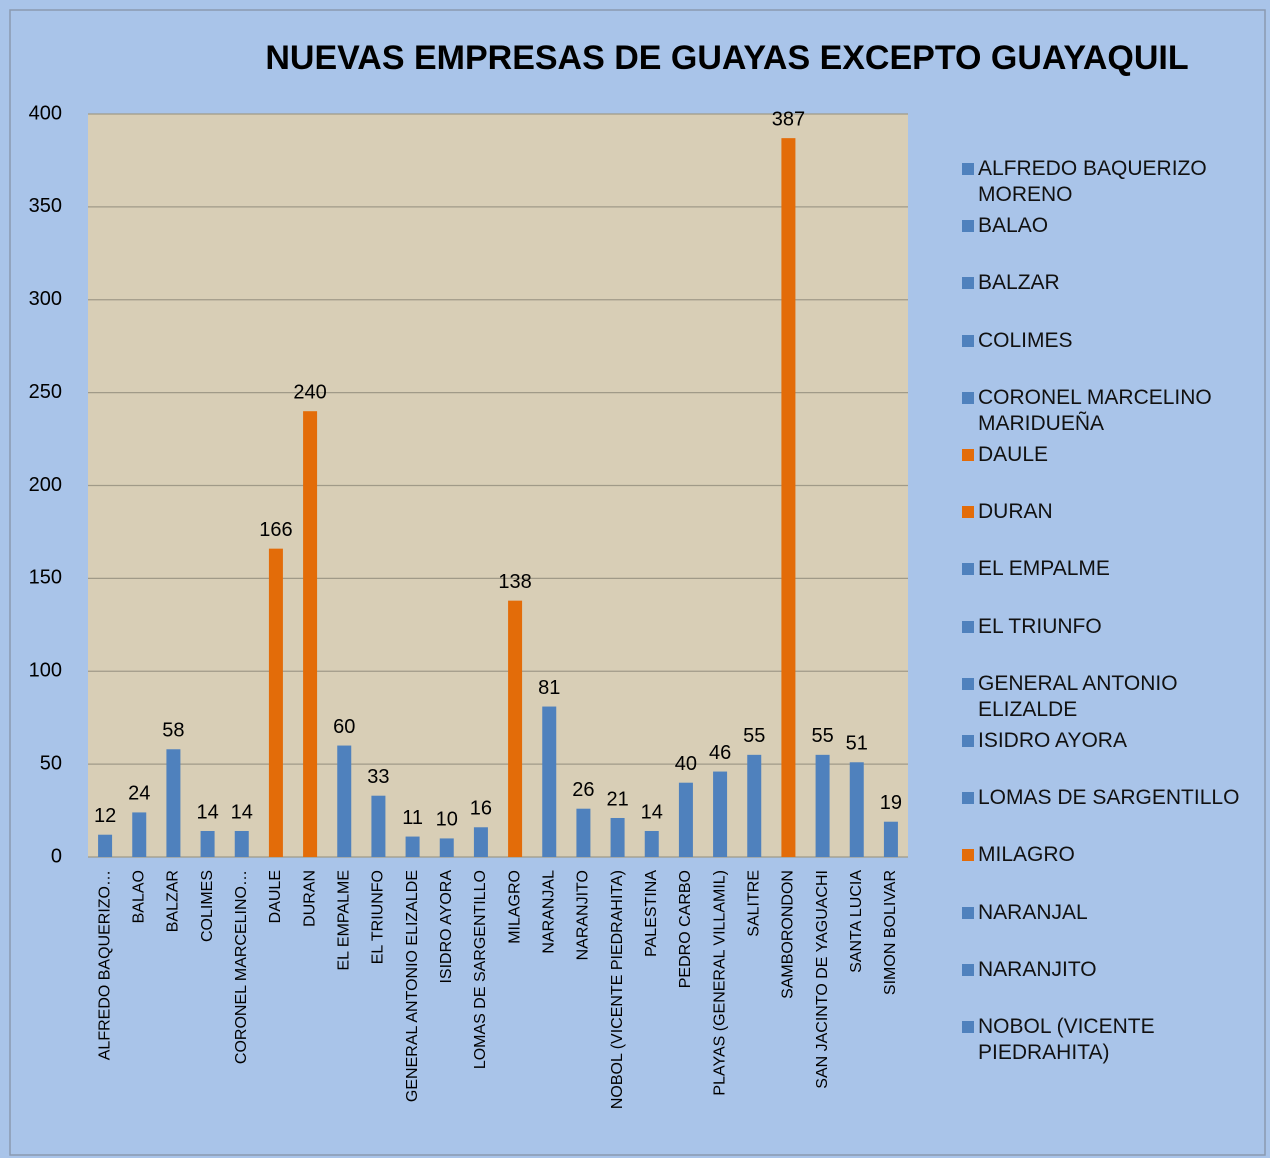  What do you see at coordinates (651, 913) in the screenshot?
I see `x-tick-label: PALESTINA` at bounding box center [651, 913].